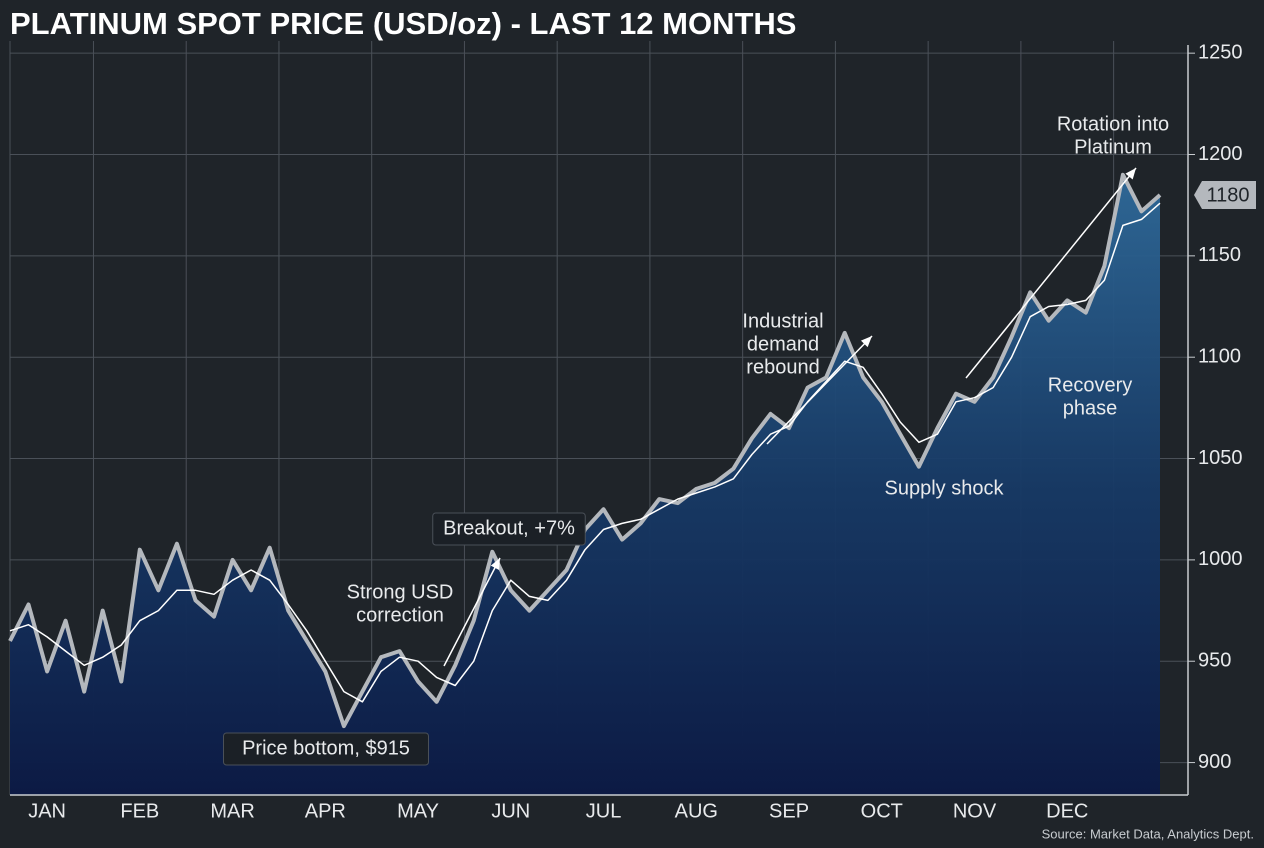 Image resolution: width=1264 pixels, height=848 pixels. Describe the element at coordinates (325, 811) in the screenshot. I see `x-tick-label: APR` at that location.